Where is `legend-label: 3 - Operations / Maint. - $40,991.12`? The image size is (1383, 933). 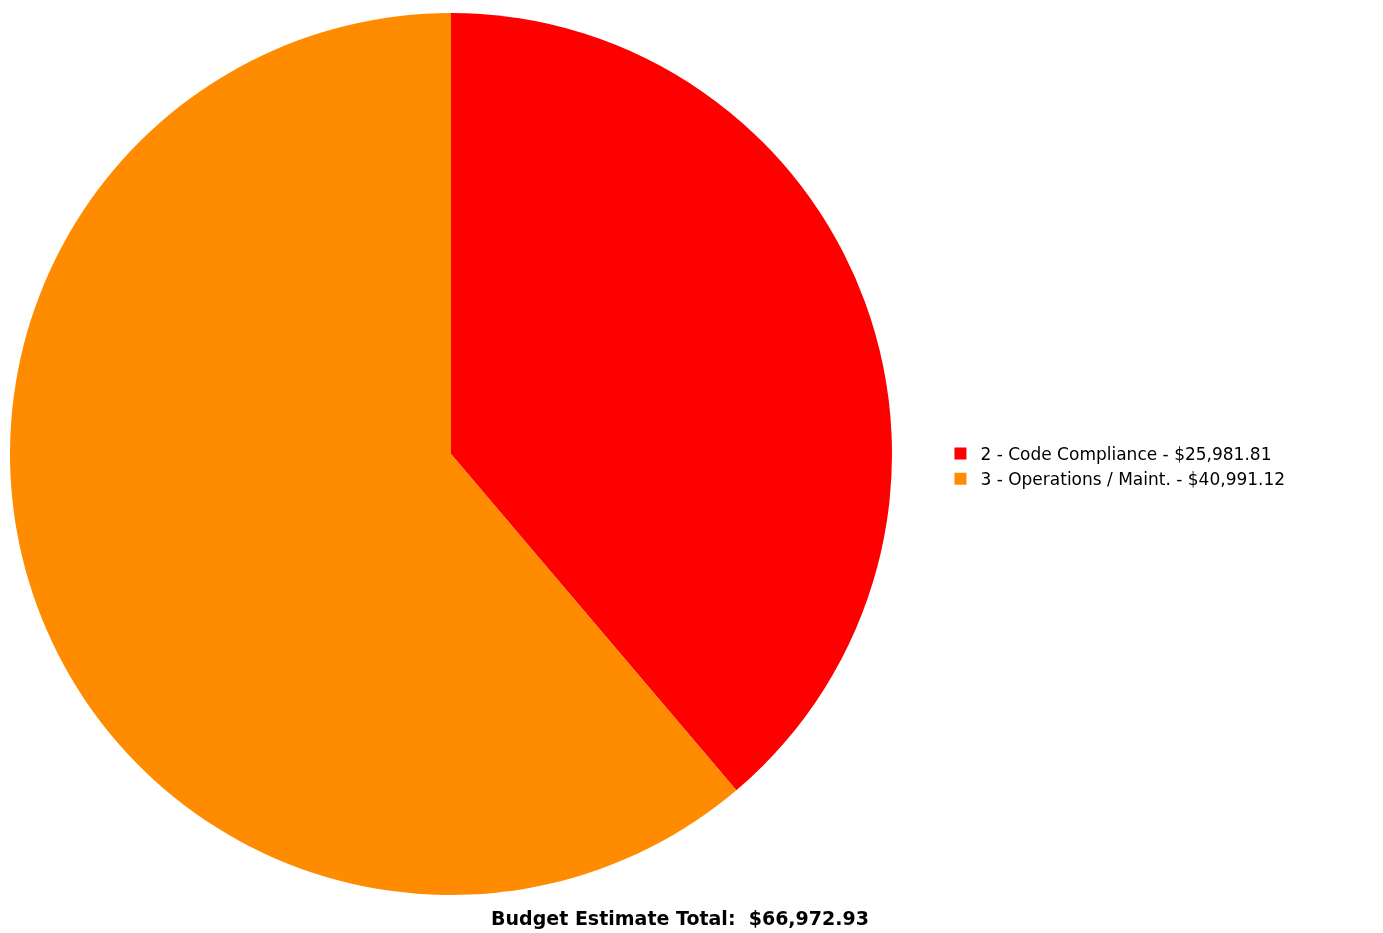
legend-label: 3 - Operations / Maint. - $40,991.12 is located at coordinates (1133, 479).